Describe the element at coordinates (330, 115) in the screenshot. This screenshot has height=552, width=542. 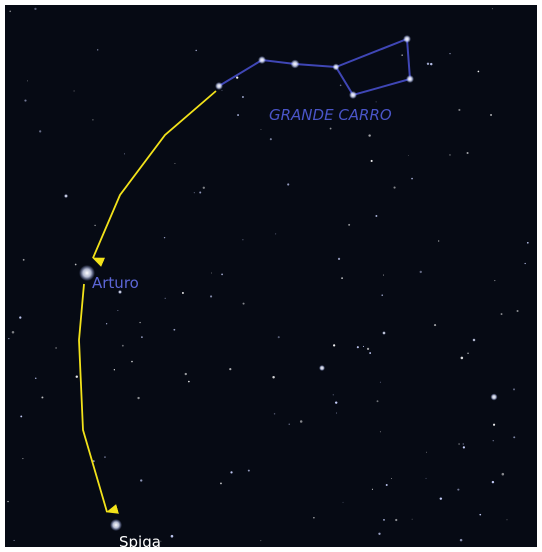
I see `constellation-label: GRANDE CARRO` at that location.